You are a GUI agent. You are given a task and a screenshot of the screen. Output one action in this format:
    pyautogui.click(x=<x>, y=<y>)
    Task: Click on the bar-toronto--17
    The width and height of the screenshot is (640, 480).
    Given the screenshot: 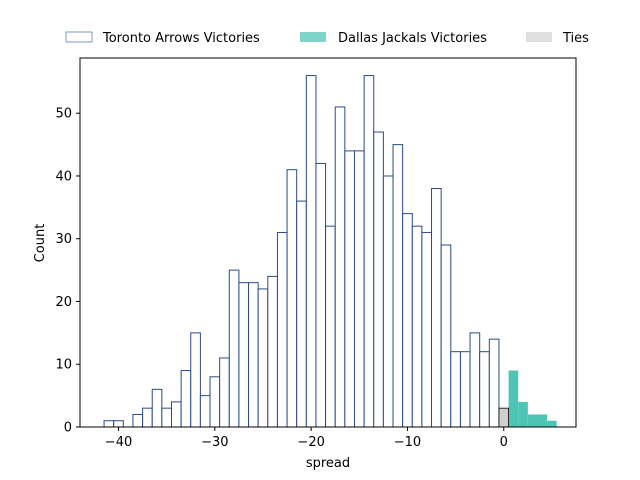 What is the action you would take?
    pyautogui.click(x=340, y=267)
    